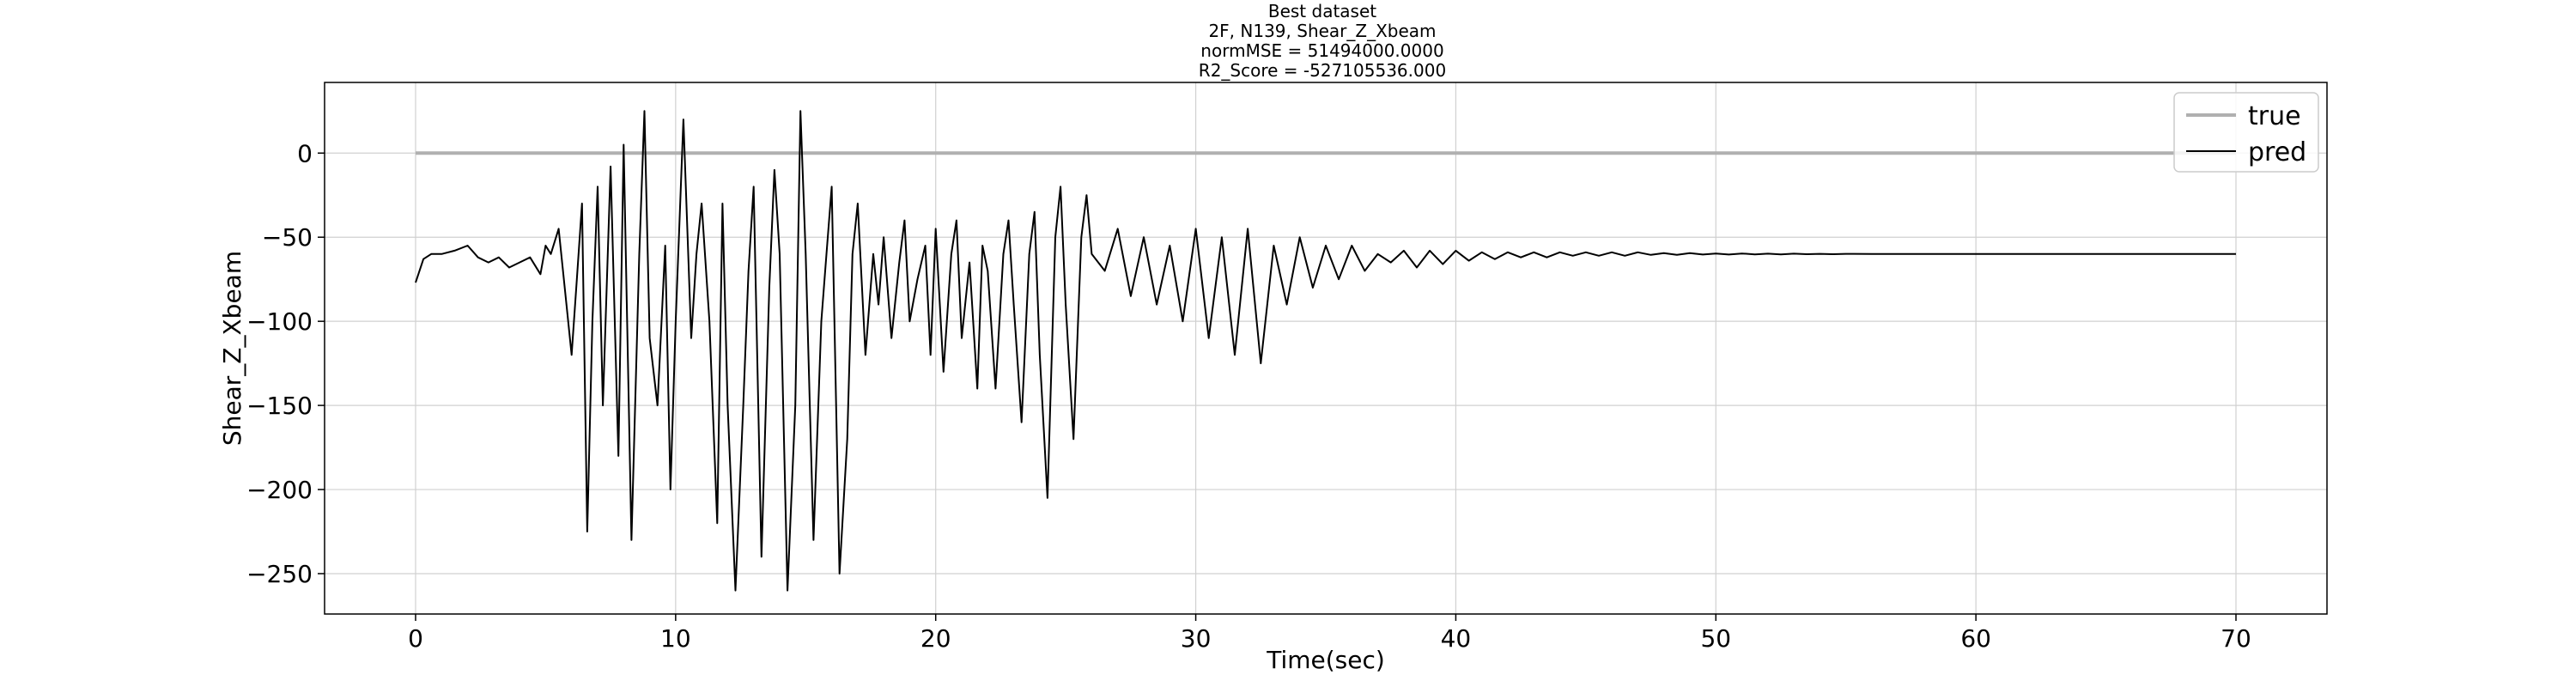  Describe the element at coordinates (1196, 638) in the screenshot. I see `x-tick-label: 30` at that location.